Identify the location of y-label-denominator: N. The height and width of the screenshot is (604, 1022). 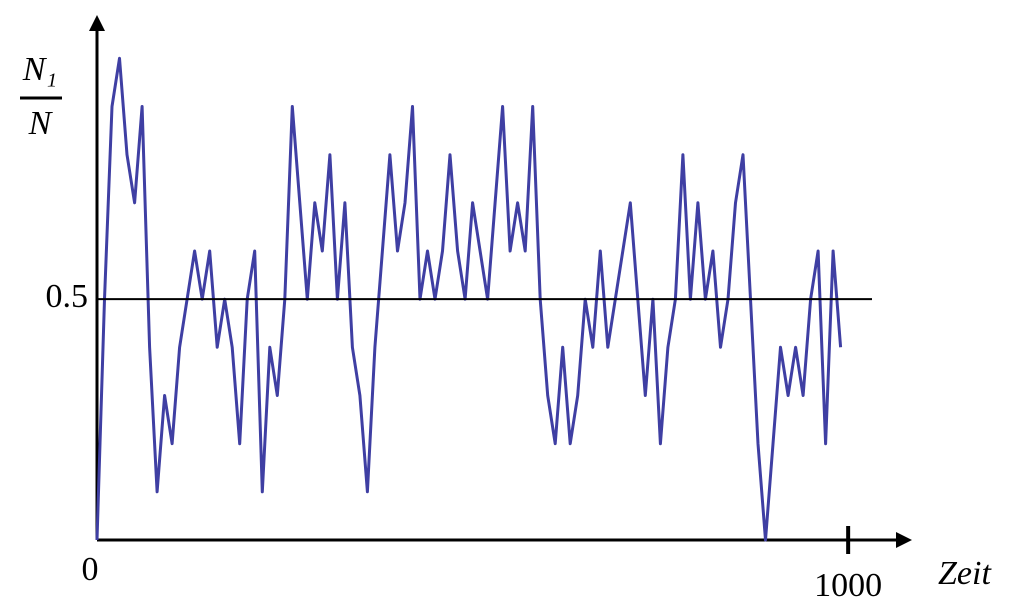
(41, 123).